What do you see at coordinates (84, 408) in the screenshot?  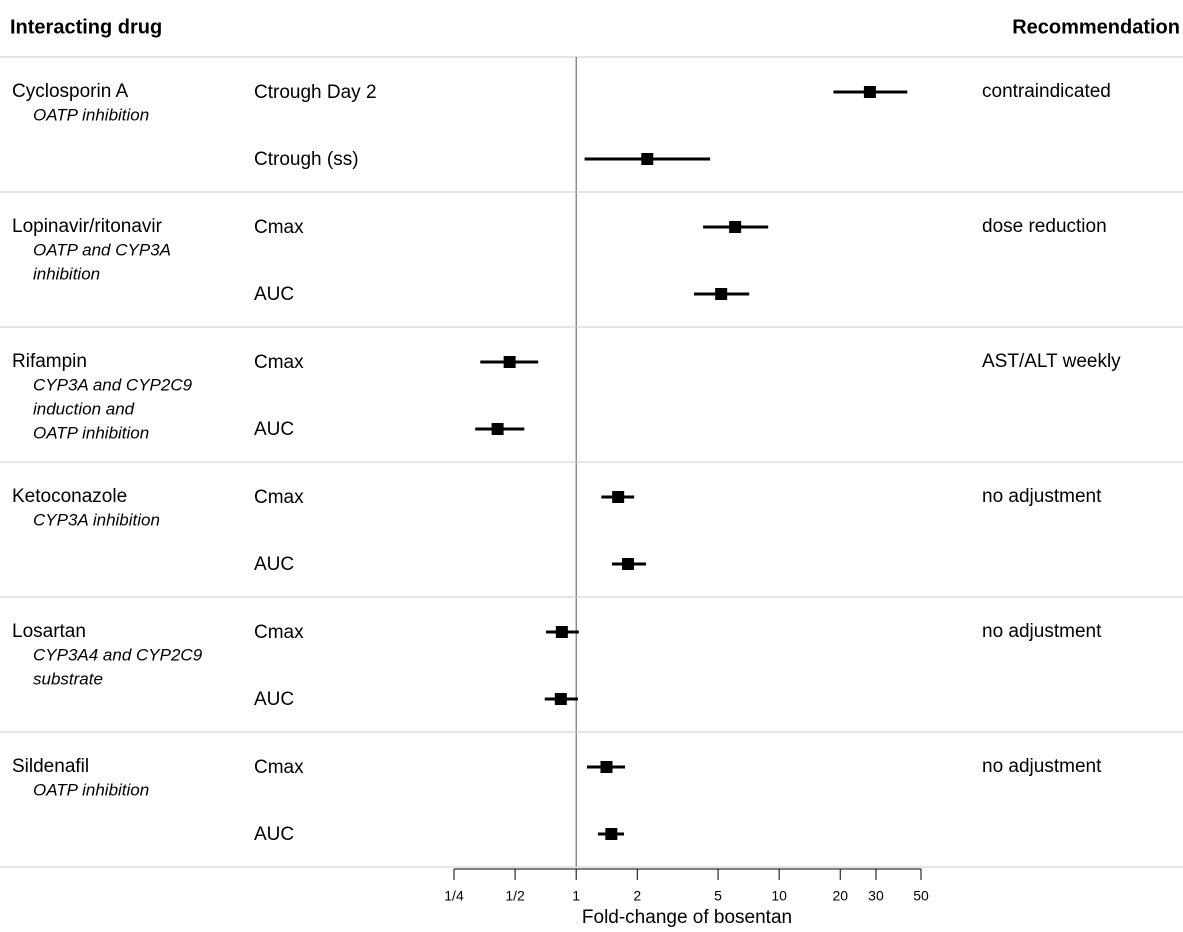 I see `mechanism: induction and` at bounding box center [84, 408].